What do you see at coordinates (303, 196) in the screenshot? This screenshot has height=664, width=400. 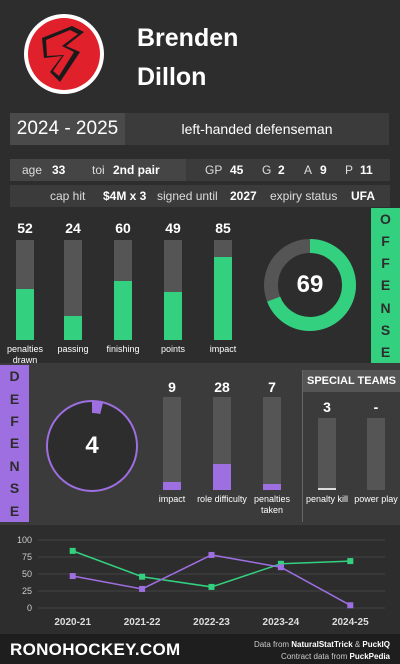 I see `expiry-label: expiry status` at bounding box center [303, 196].